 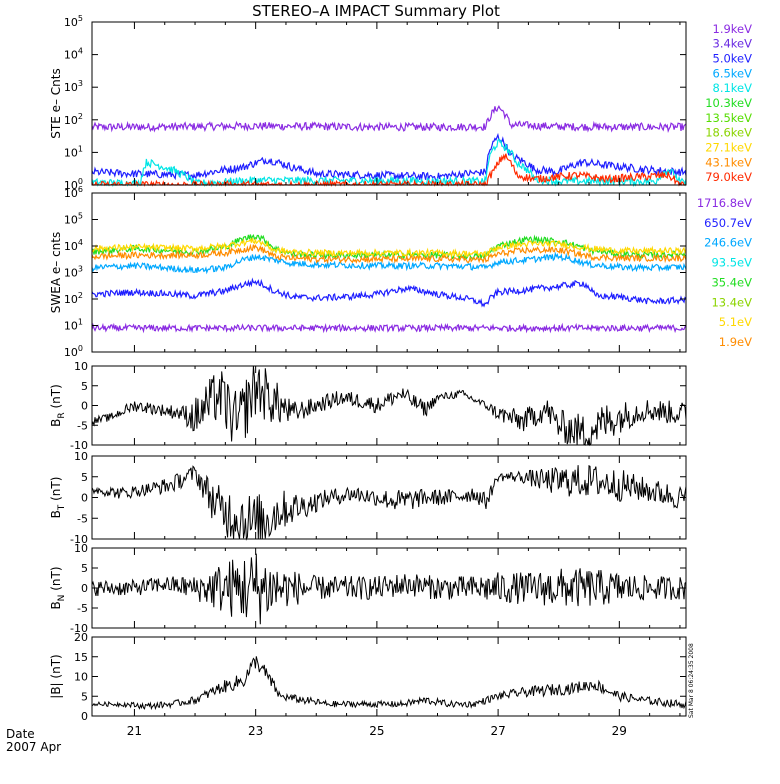 I want to click on panel-6-ylabel: |B| (nT), so click(x=56, y=676).